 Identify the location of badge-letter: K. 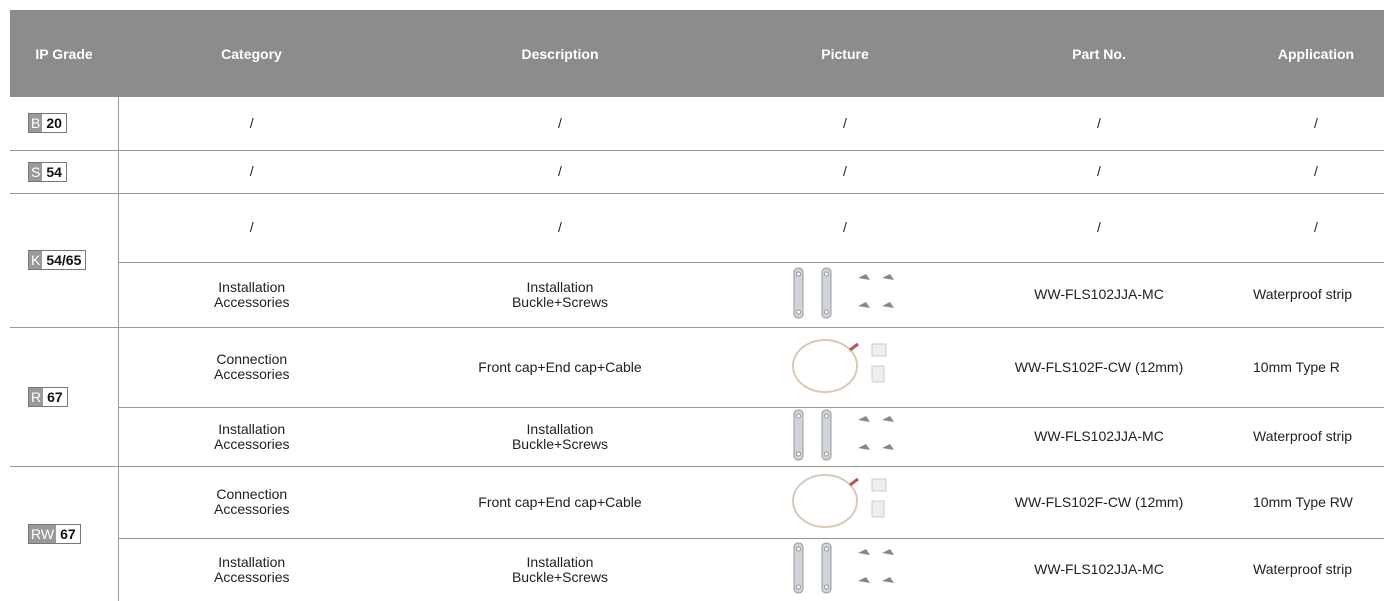
(36, 260).